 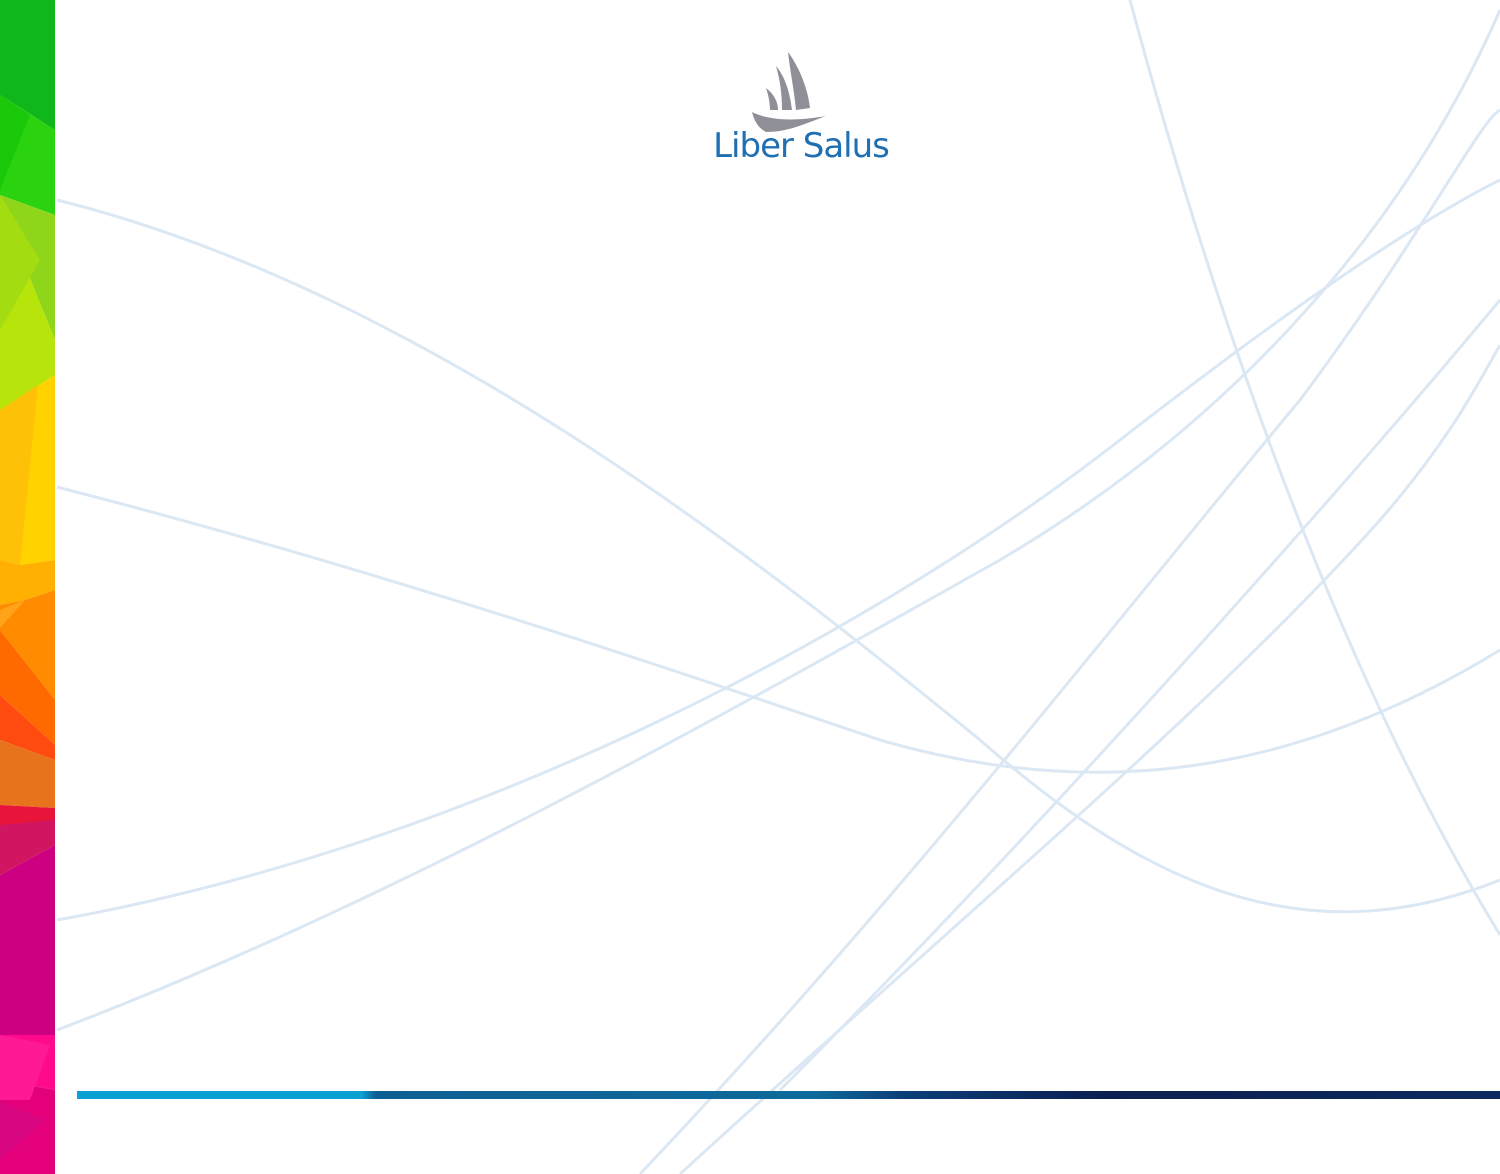 What do you see at coordinates (789, 92) in the screenshot?
I see `bird-sail-logo-icon` at bounding box center [789, 92].